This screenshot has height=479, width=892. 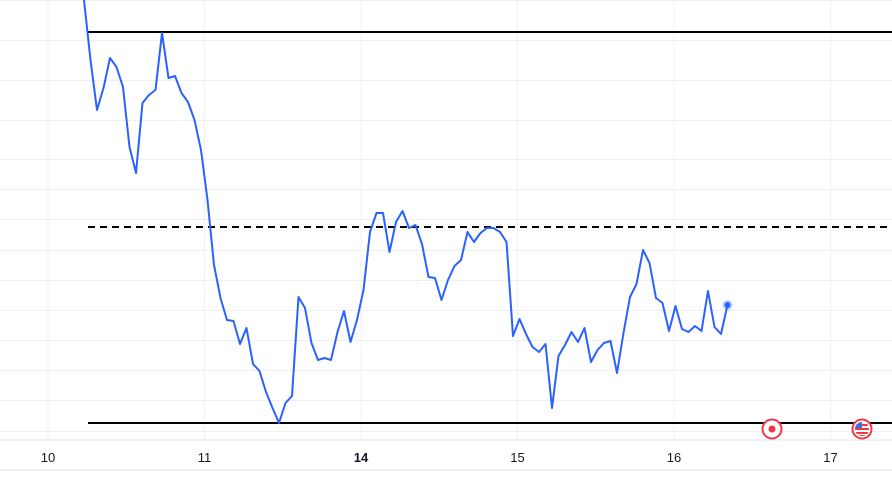 What do you see at coordinates (517, 457) in the screenshot?
I see `time-tick-label: 15` at bounding box center [517, 457].